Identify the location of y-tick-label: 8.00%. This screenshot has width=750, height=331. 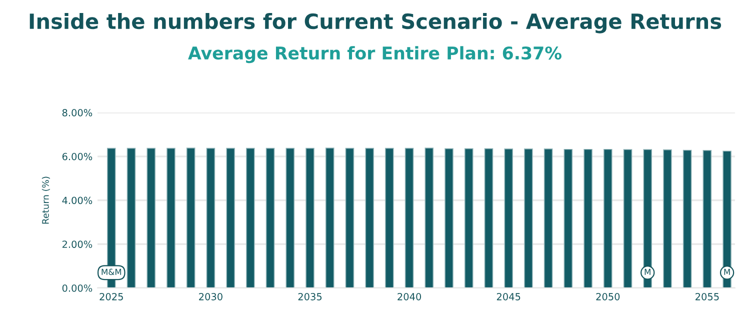
(77, 112).